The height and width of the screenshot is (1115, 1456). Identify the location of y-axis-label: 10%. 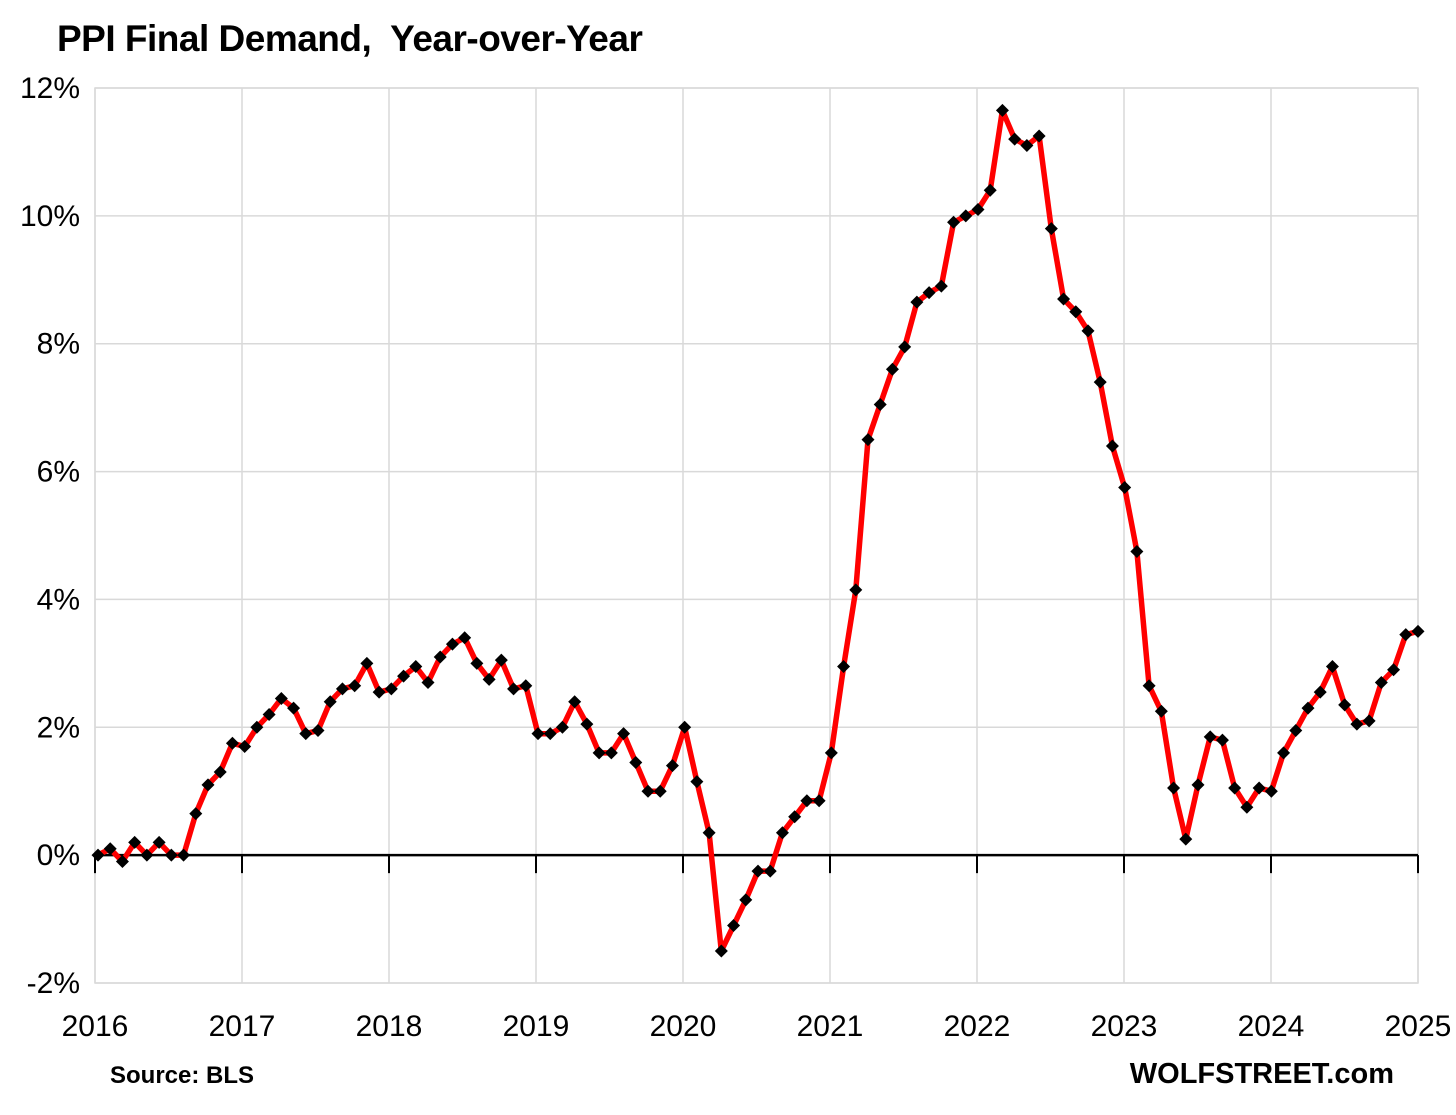
(50, 216).